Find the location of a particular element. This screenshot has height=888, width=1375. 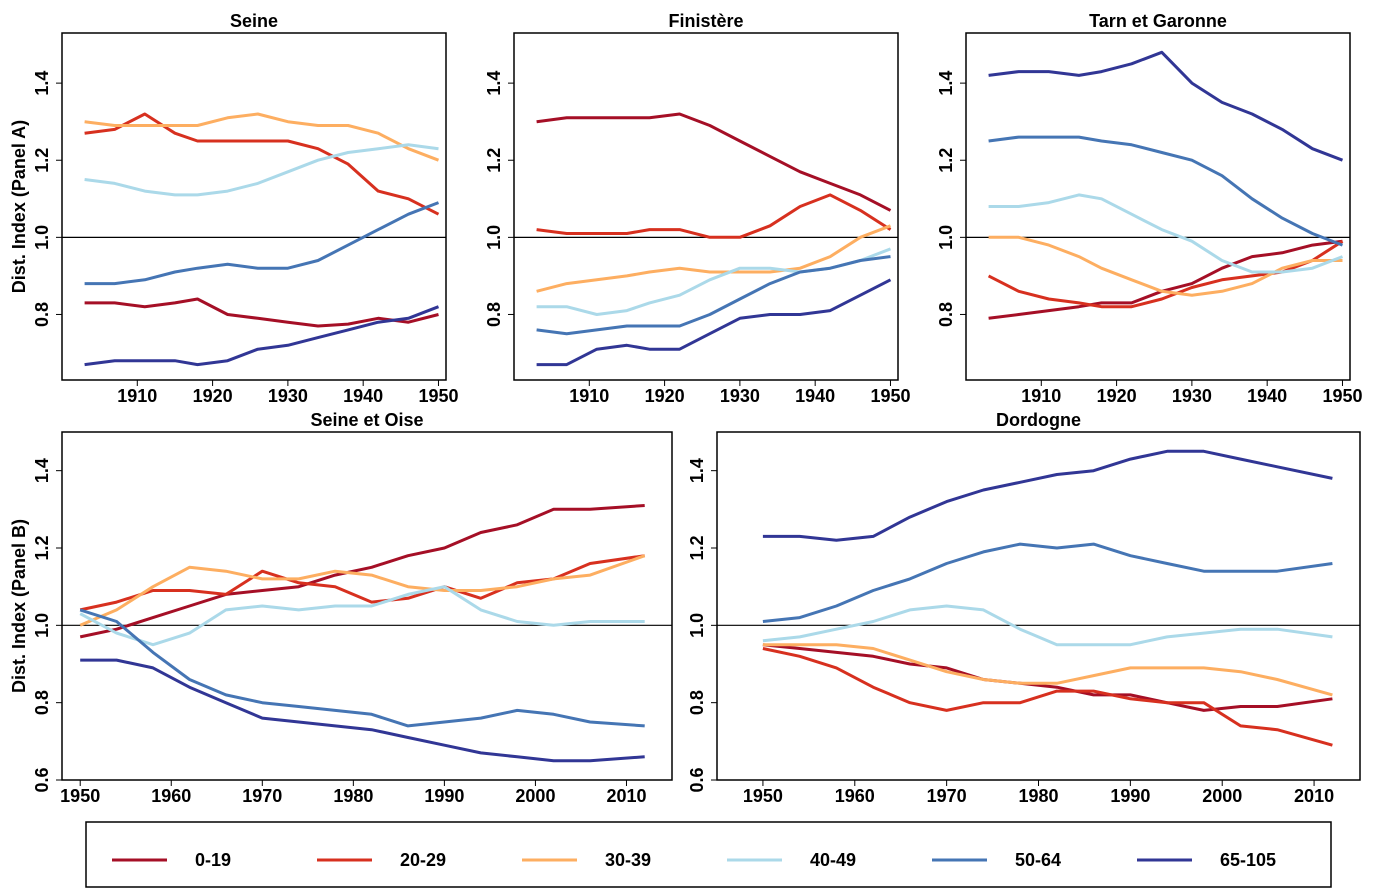

chart-title: Dordogne is located at coordinates (1038, 420).